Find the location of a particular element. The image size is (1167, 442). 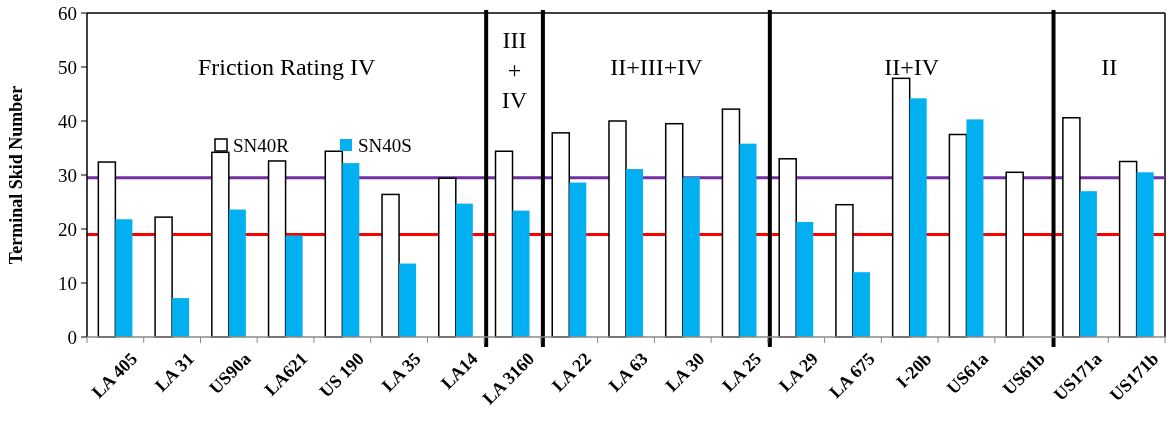

x-tick-label: LA 30 is located at coordinates (685, 372).